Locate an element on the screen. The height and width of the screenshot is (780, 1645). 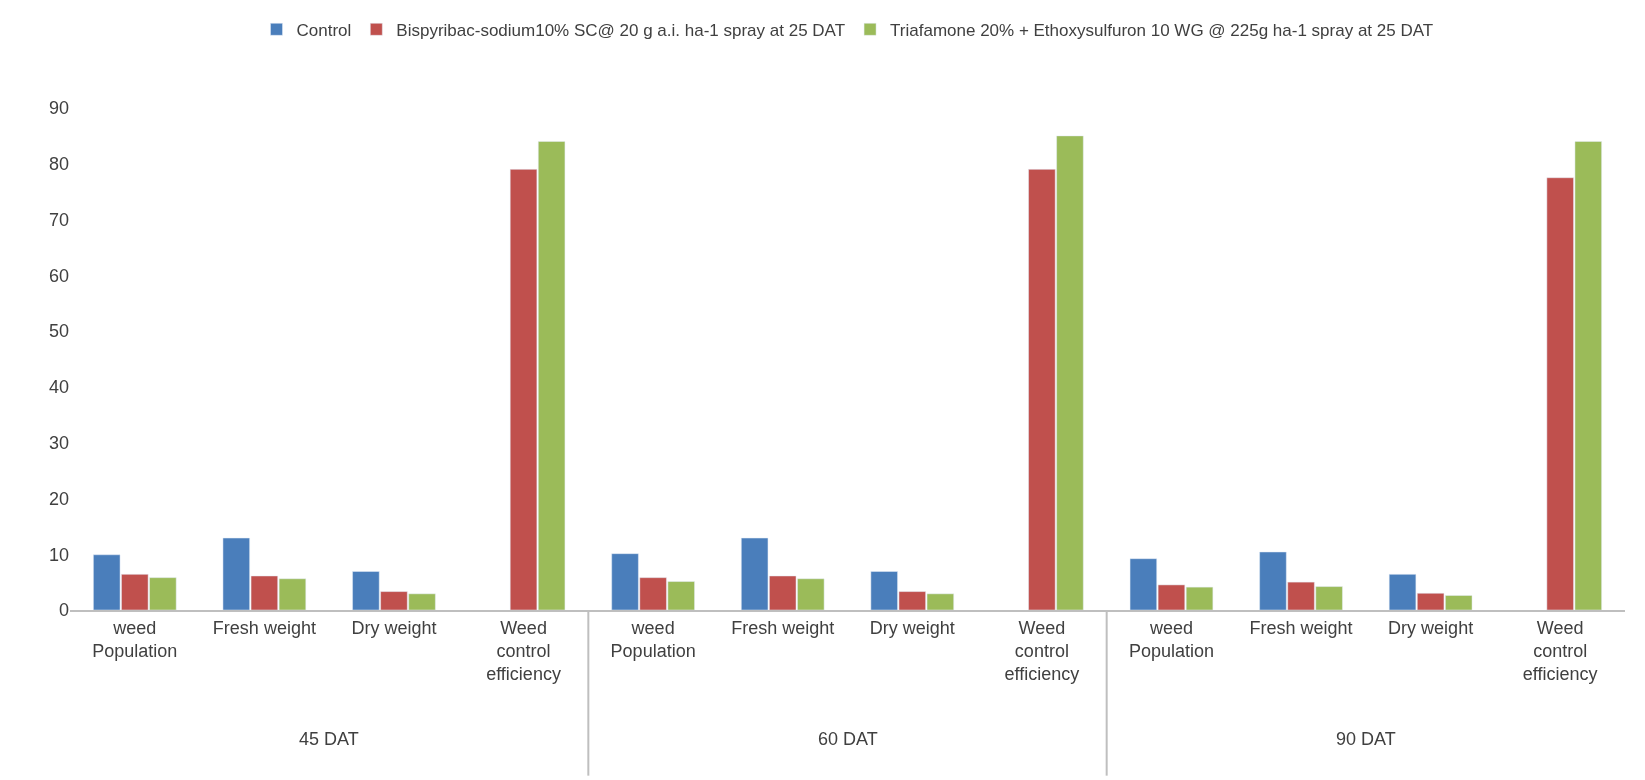
y-tick-label: 50 is located at coordinates (58, 331).